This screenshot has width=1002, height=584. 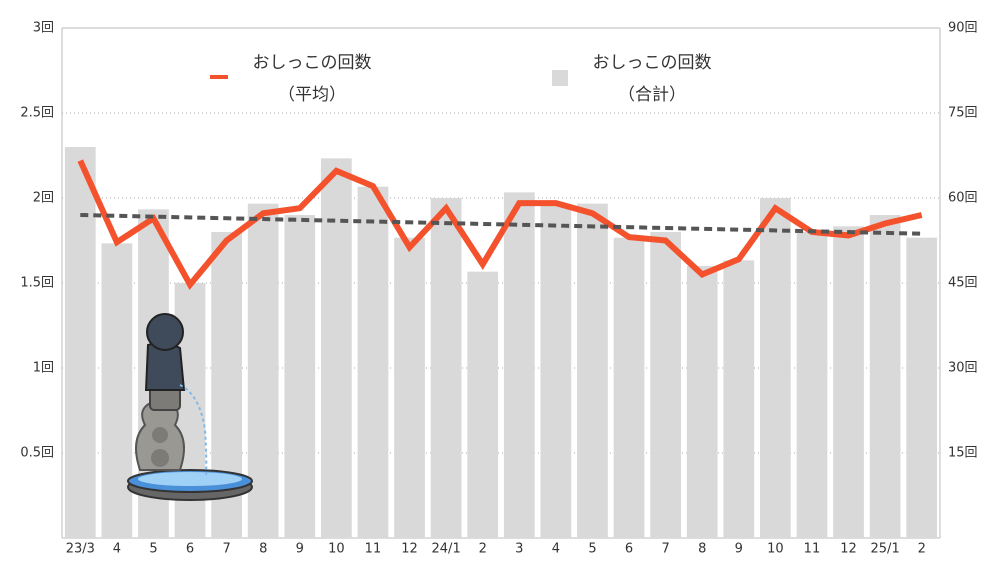 I want to click on y-tick-label: 1回, so click(x=43, y=368).